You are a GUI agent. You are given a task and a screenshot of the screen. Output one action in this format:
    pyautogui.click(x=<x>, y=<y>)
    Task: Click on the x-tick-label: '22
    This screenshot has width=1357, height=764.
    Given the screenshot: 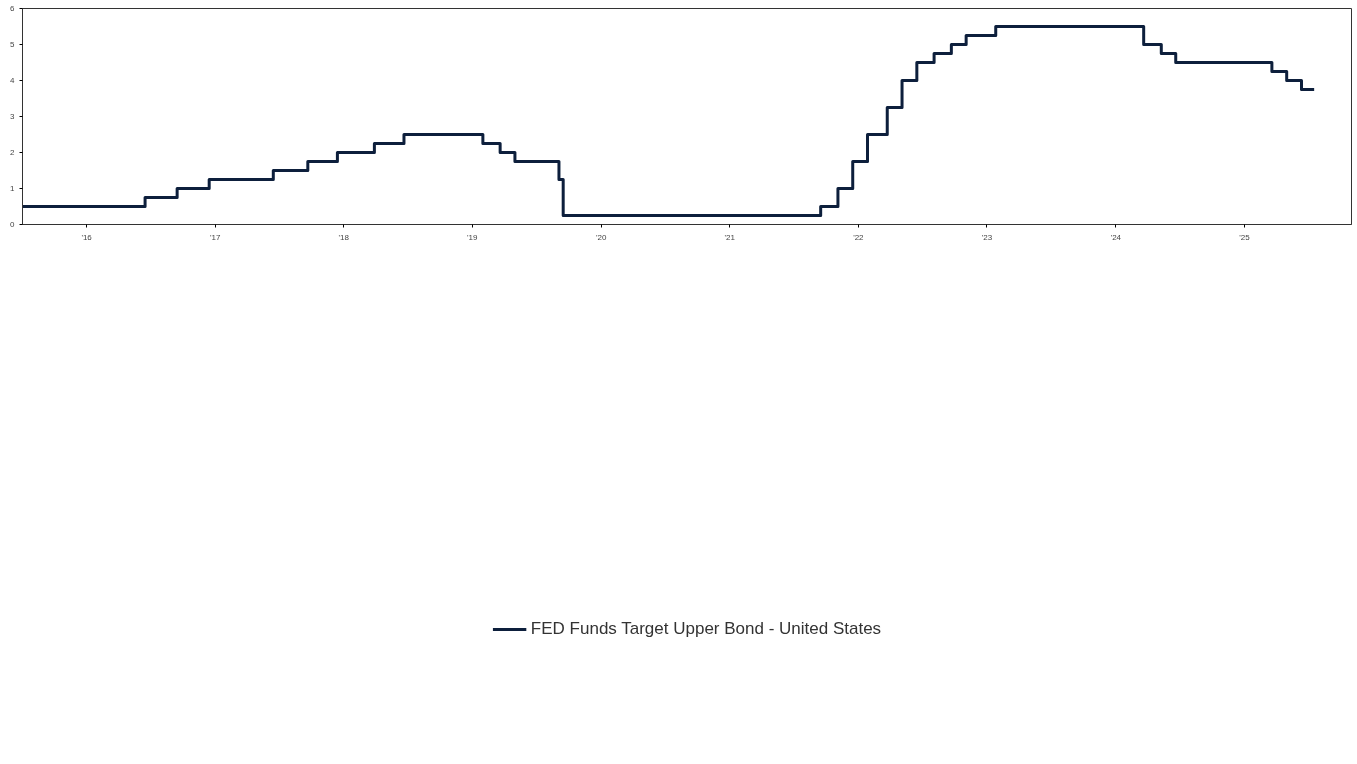 What is the action you would take?
    pyautogui.click(x=859, y=237)
    